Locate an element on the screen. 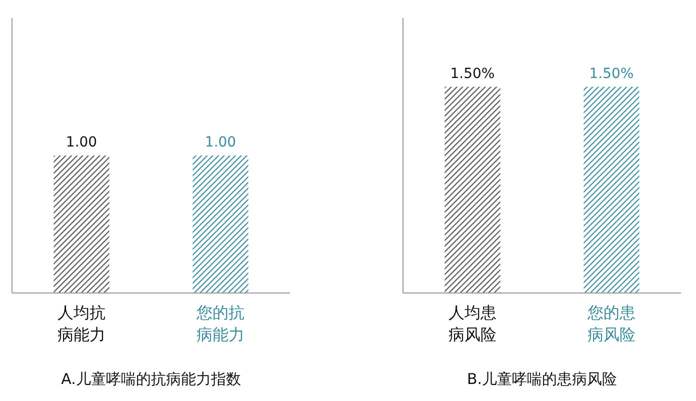  text: B.儿童哮喘的患病风险 is located at coordinates (542, 379).